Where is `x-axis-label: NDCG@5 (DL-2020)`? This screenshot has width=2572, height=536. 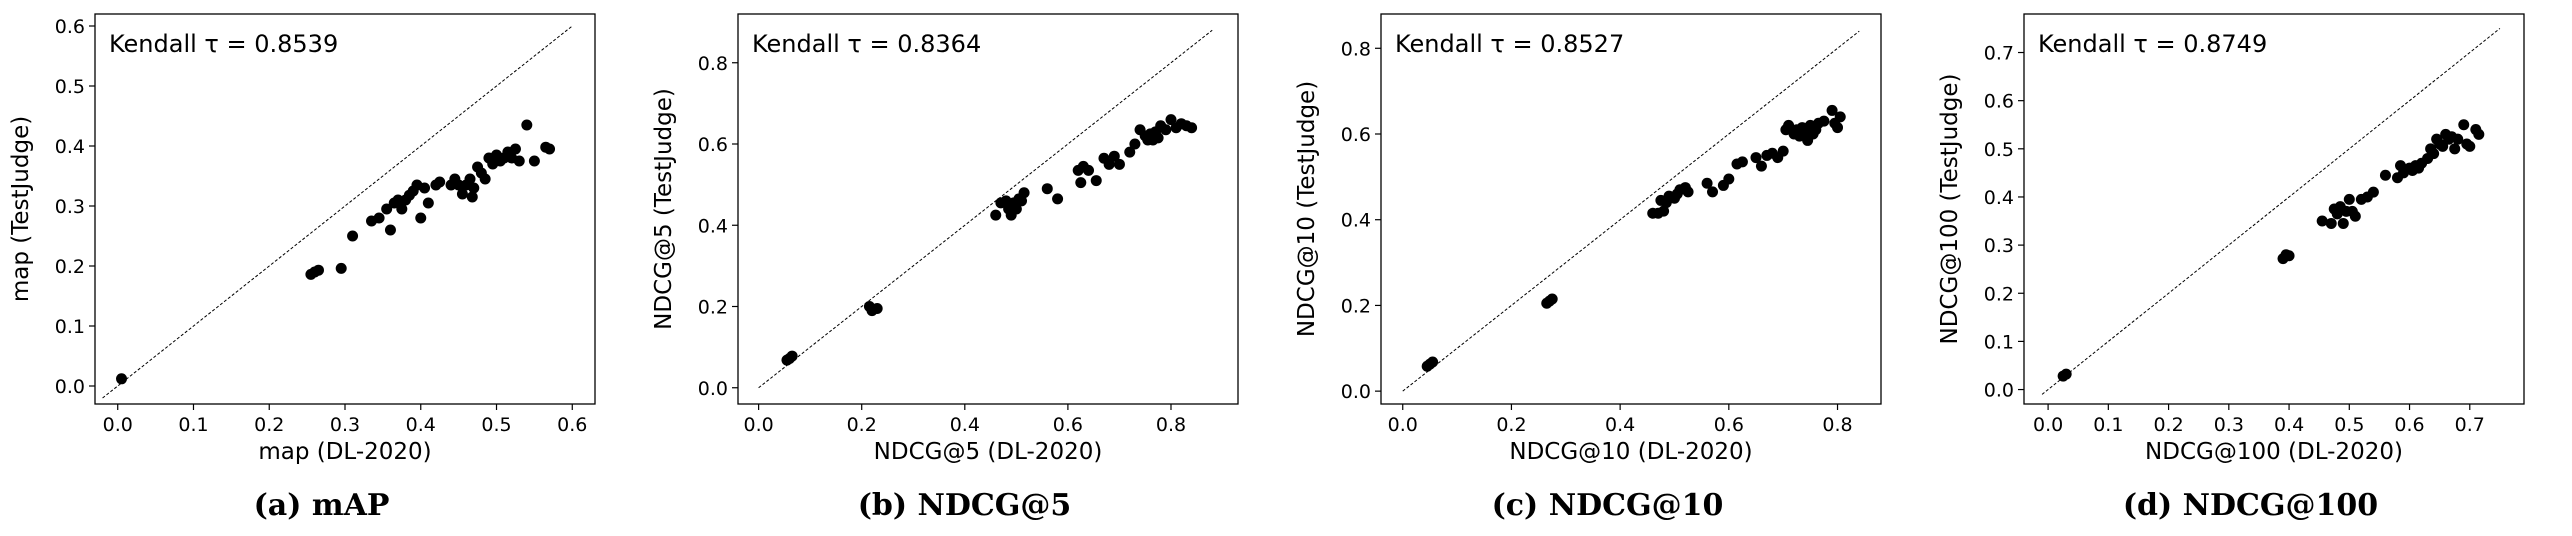 x-axis-label: NDCG@5 (DL-2020) is located at coordinates (988, 452).